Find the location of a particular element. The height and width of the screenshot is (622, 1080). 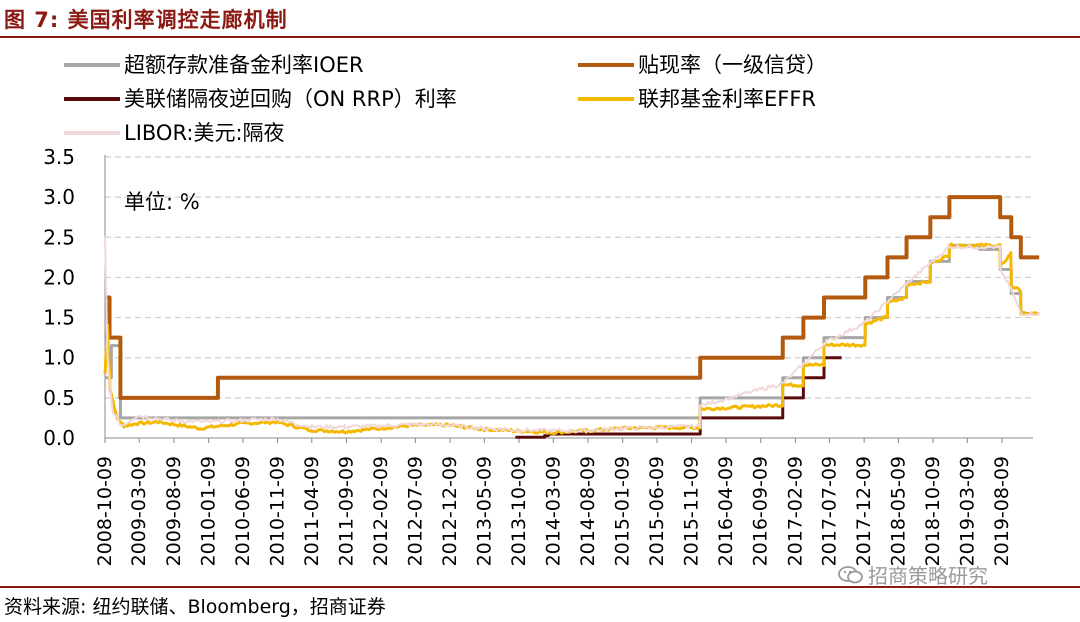

x-tick-label: 2012-02-09 is located at coordinates (381, 511).